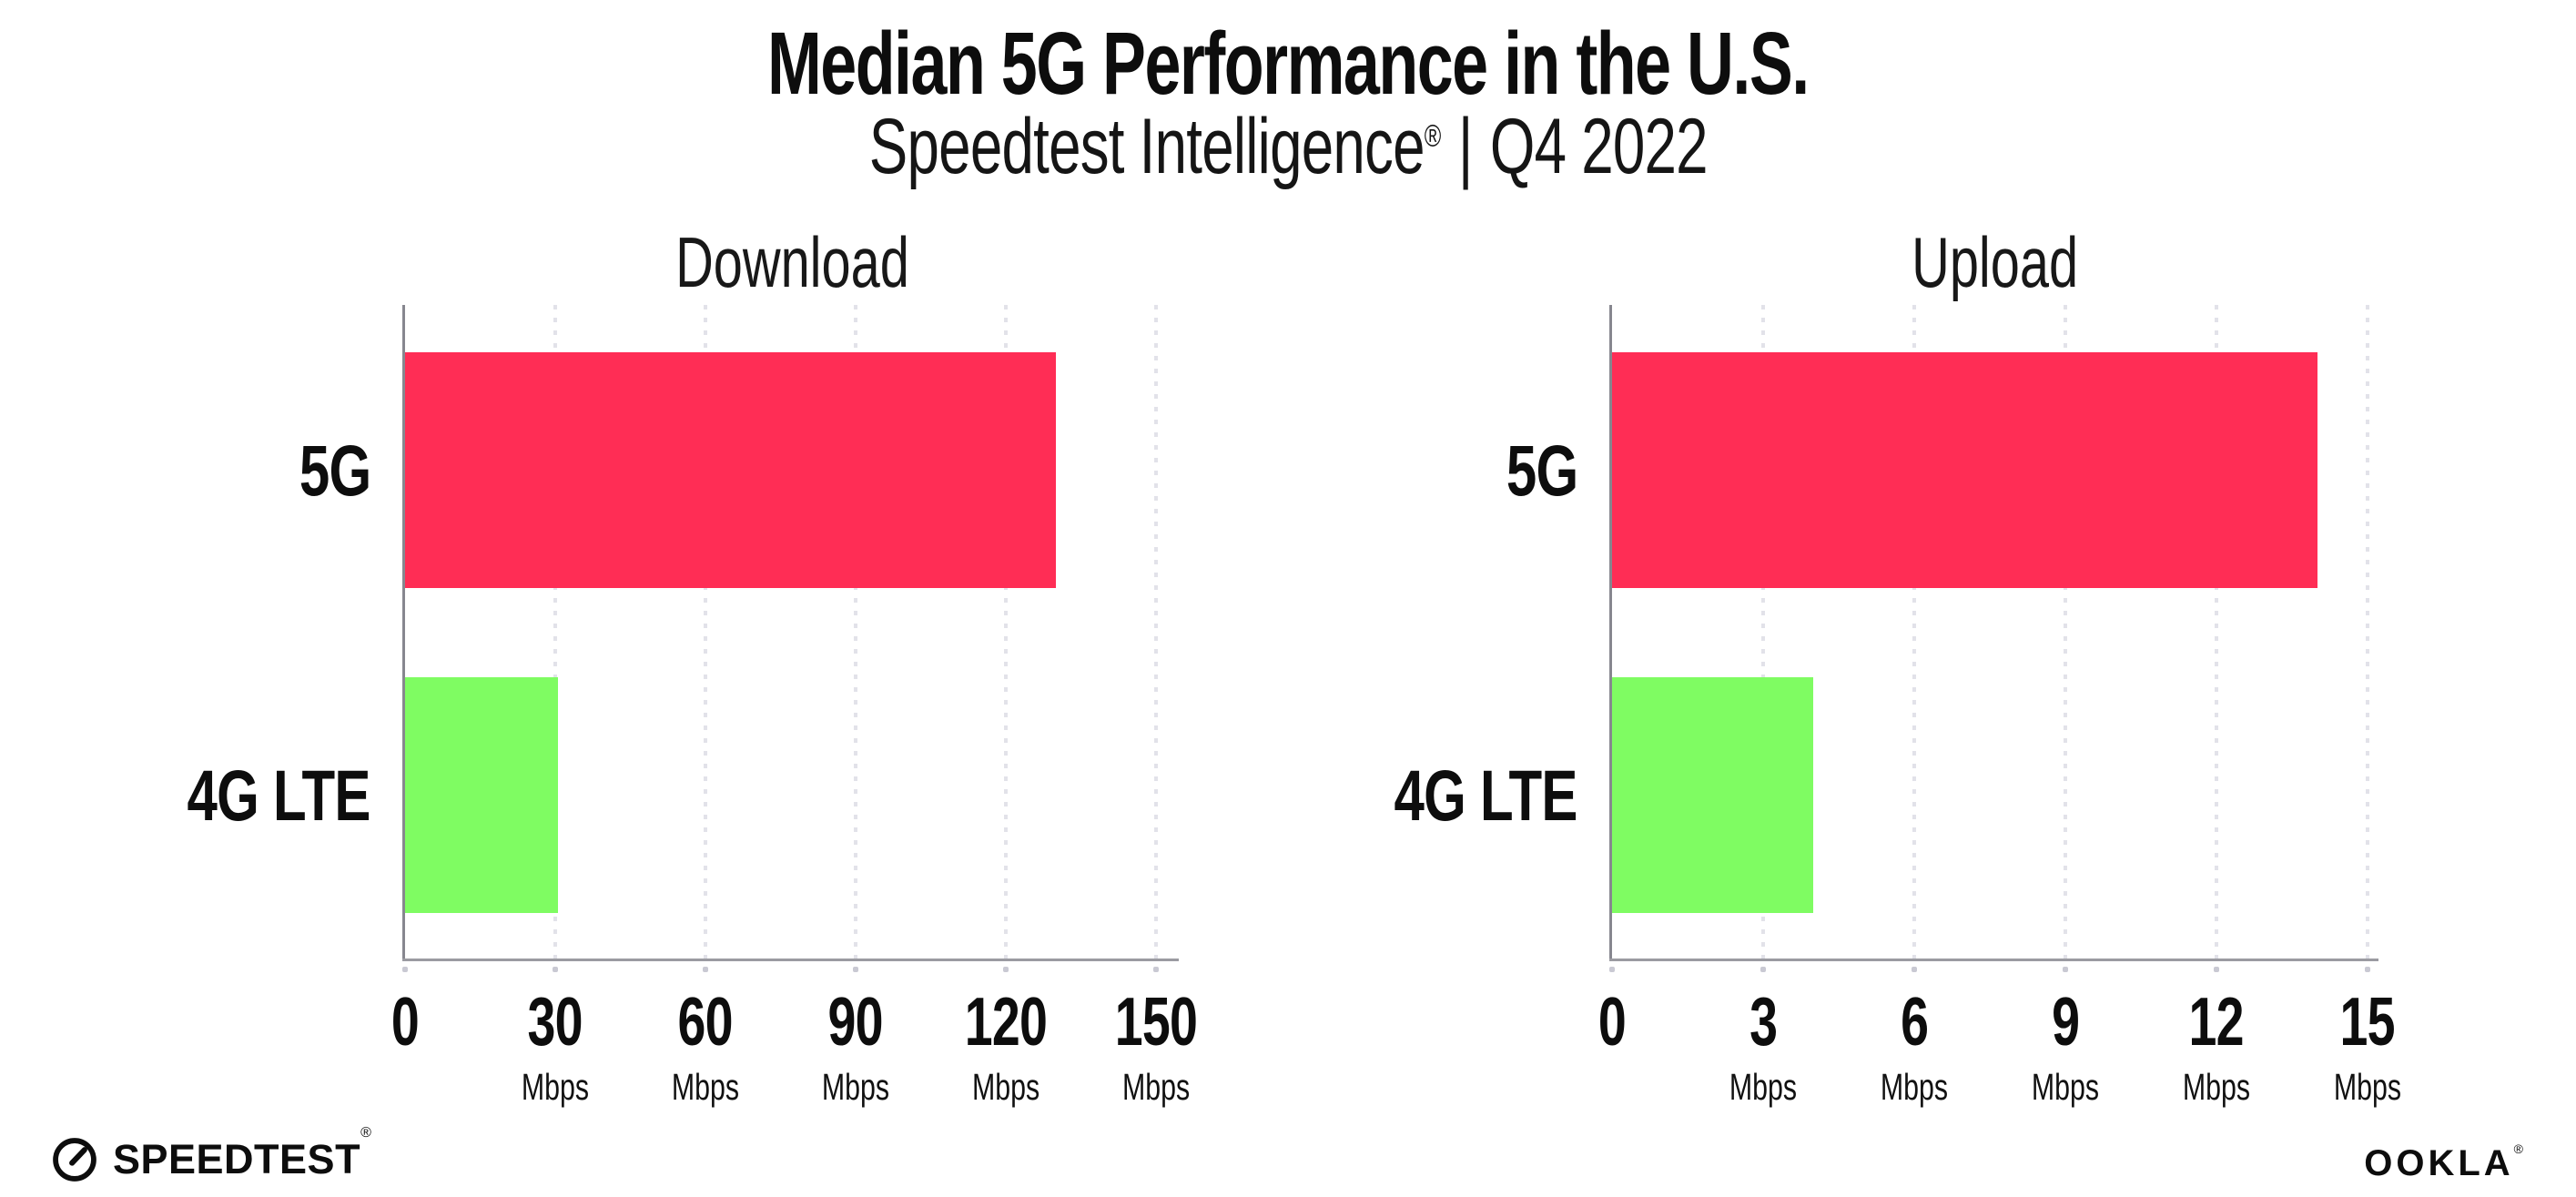 The width and height of the screenshot is (2576, 1197). I want to click on panel-title-text: Upload, so click(1995, 262).